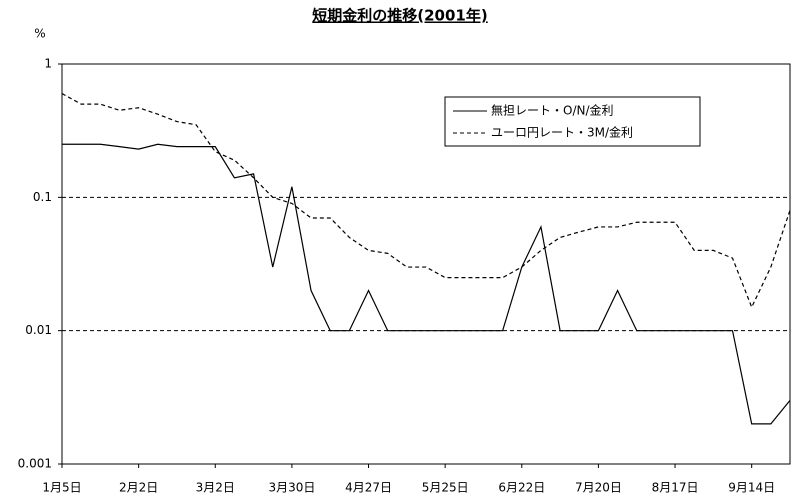  Describe the element at coordinates (521, 488) in the screenshot. I see `x-tick-label: 6月22日` at that location.